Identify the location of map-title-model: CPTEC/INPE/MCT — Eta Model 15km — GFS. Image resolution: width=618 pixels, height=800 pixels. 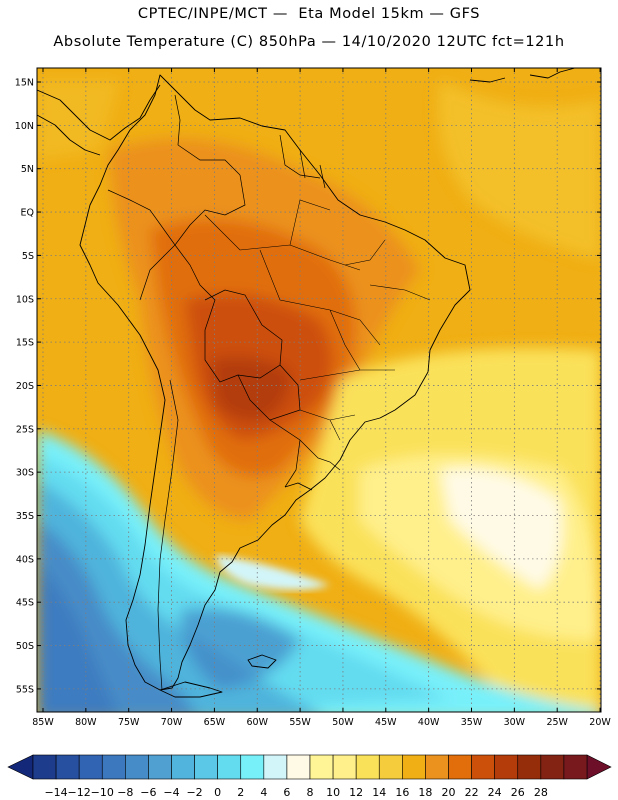
(309, 14).